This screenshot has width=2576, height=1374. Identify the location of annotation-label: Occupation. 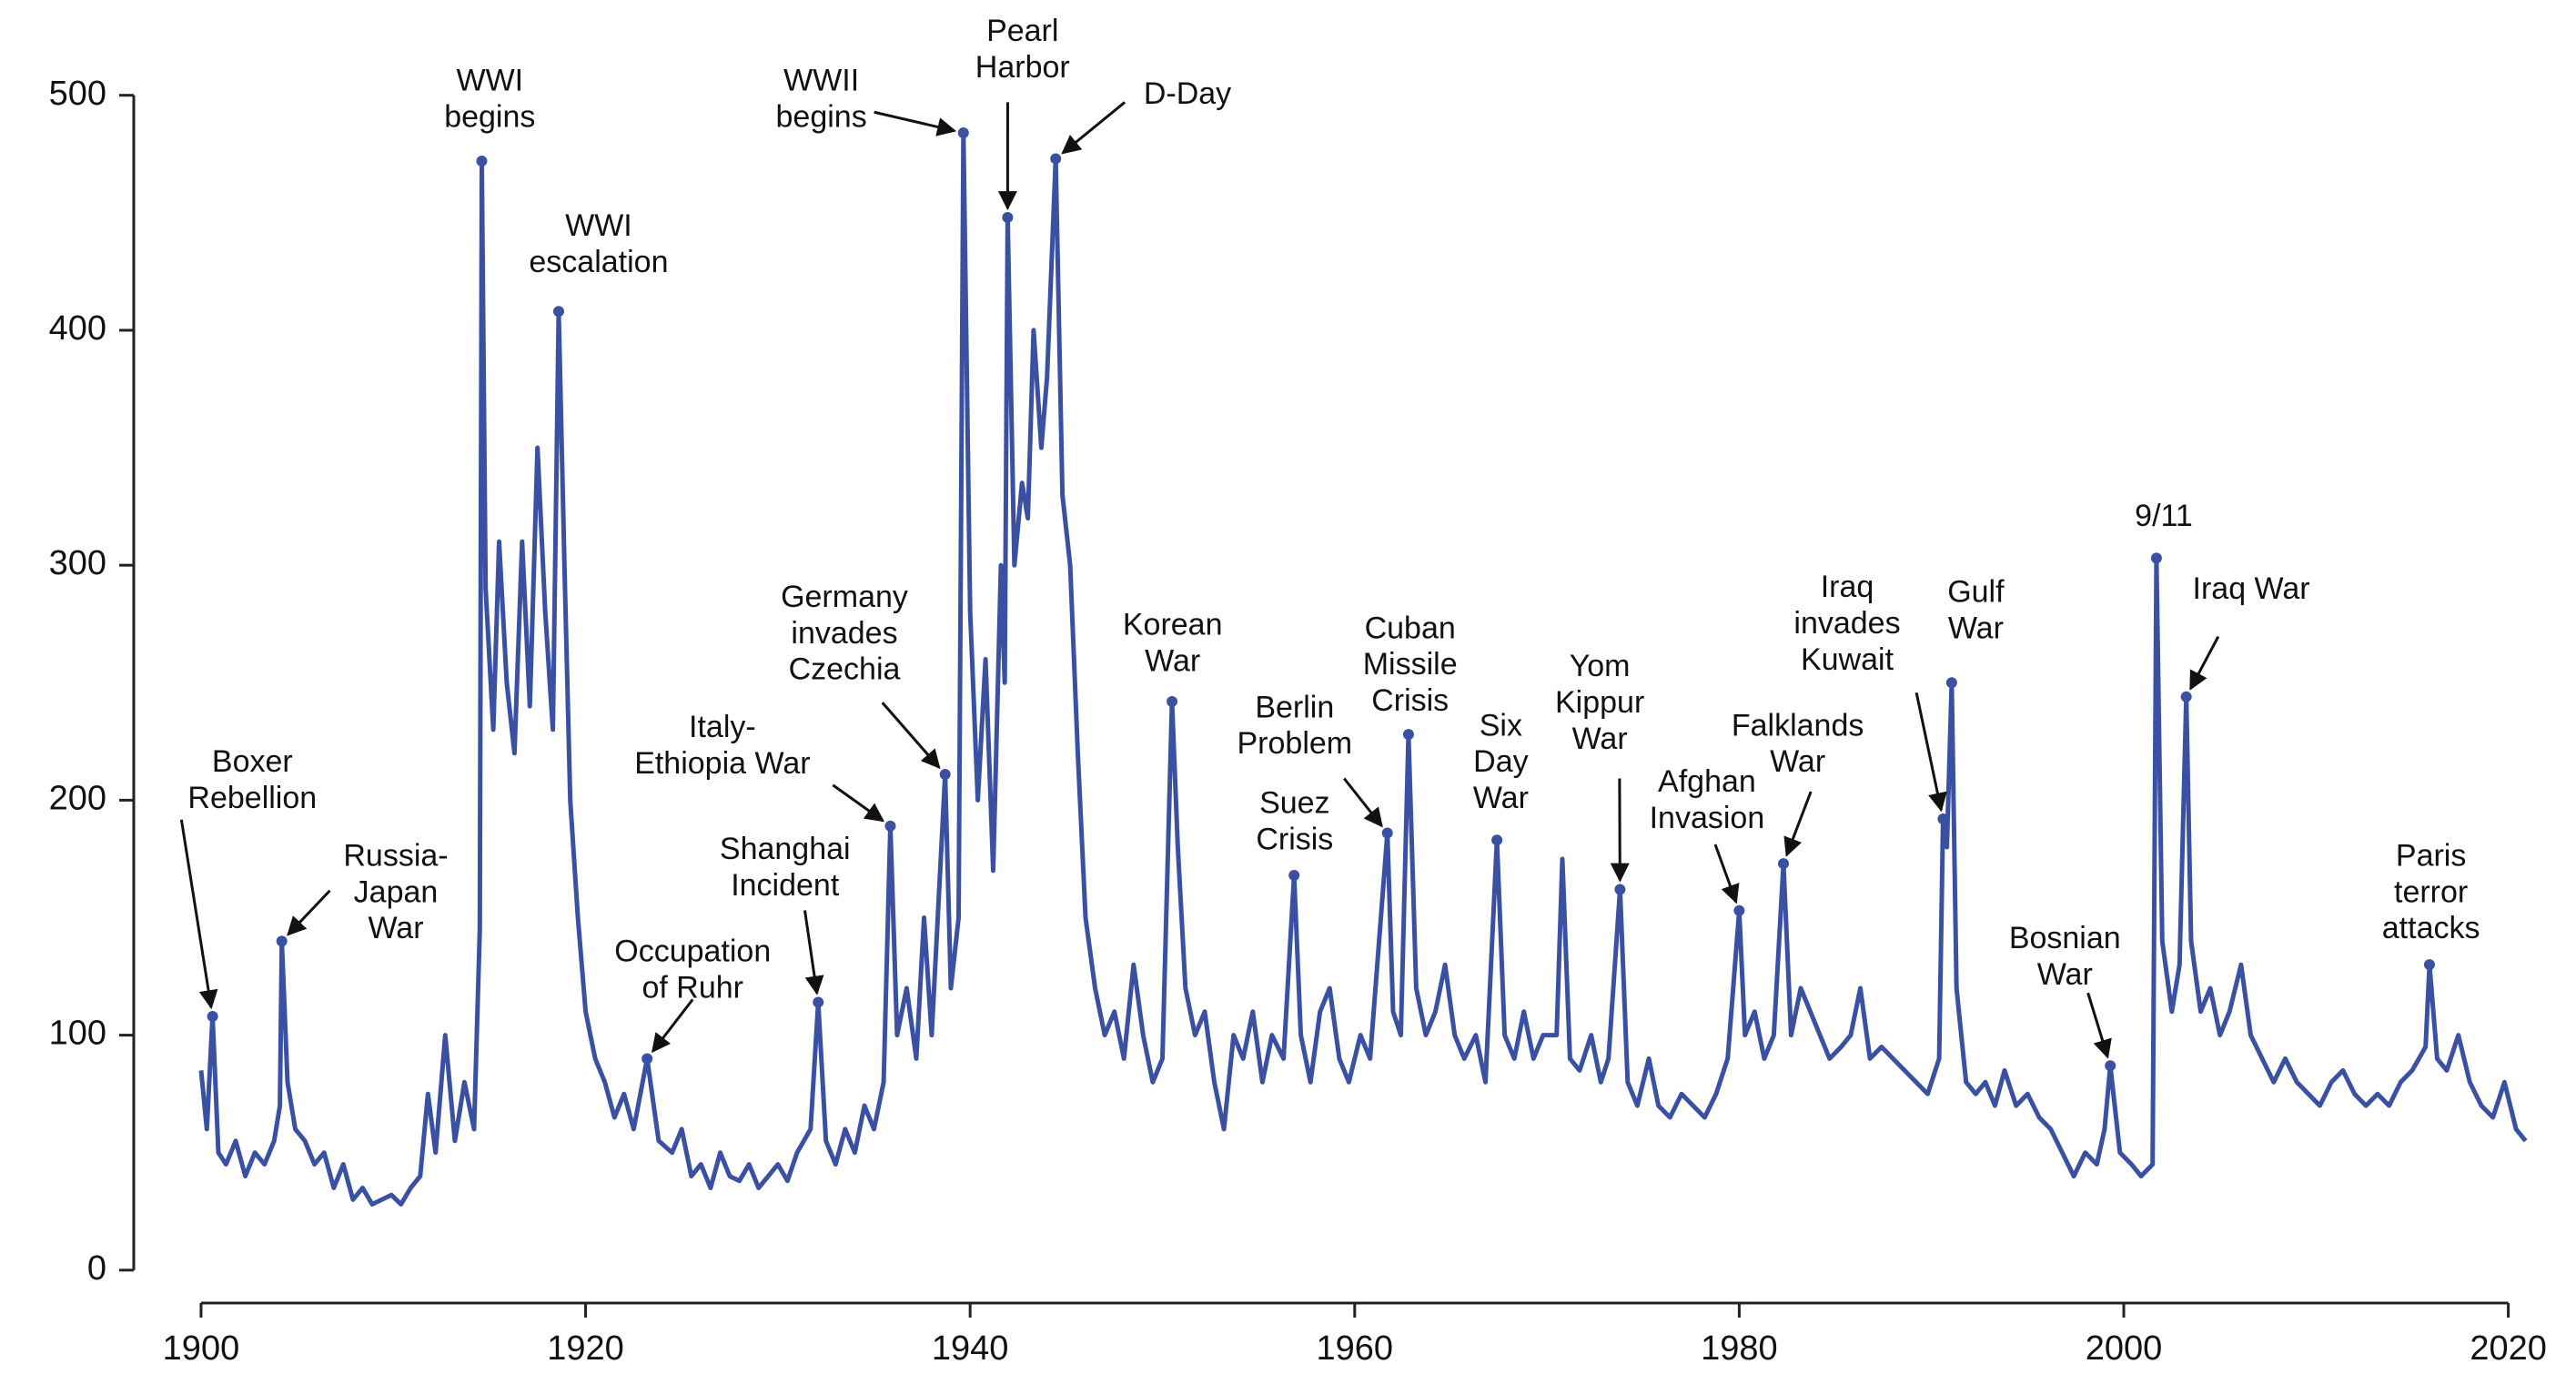
(692, 952).